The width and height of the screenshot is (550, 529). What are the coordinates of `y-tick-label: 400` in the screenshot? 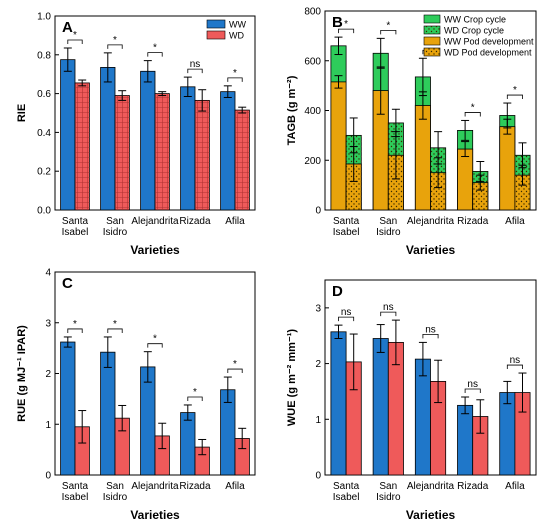 It's located at (312, 111).